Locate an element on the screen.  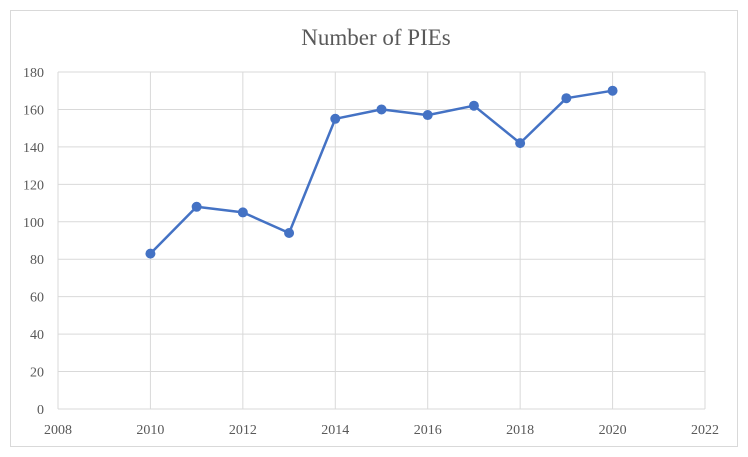
y-tick-label: 120 is located at coordinates (33, 185).